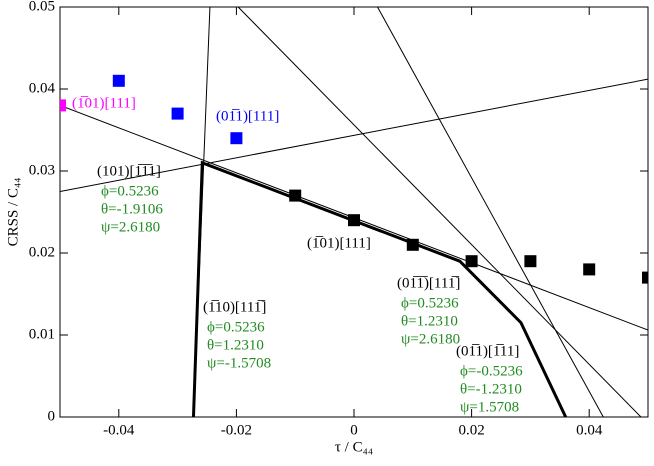  What do you see at coordinates (234, 307) in the screenshot?
I see `annotation-label: (1̅10)[111̅]` at bounding box center [234, 307].